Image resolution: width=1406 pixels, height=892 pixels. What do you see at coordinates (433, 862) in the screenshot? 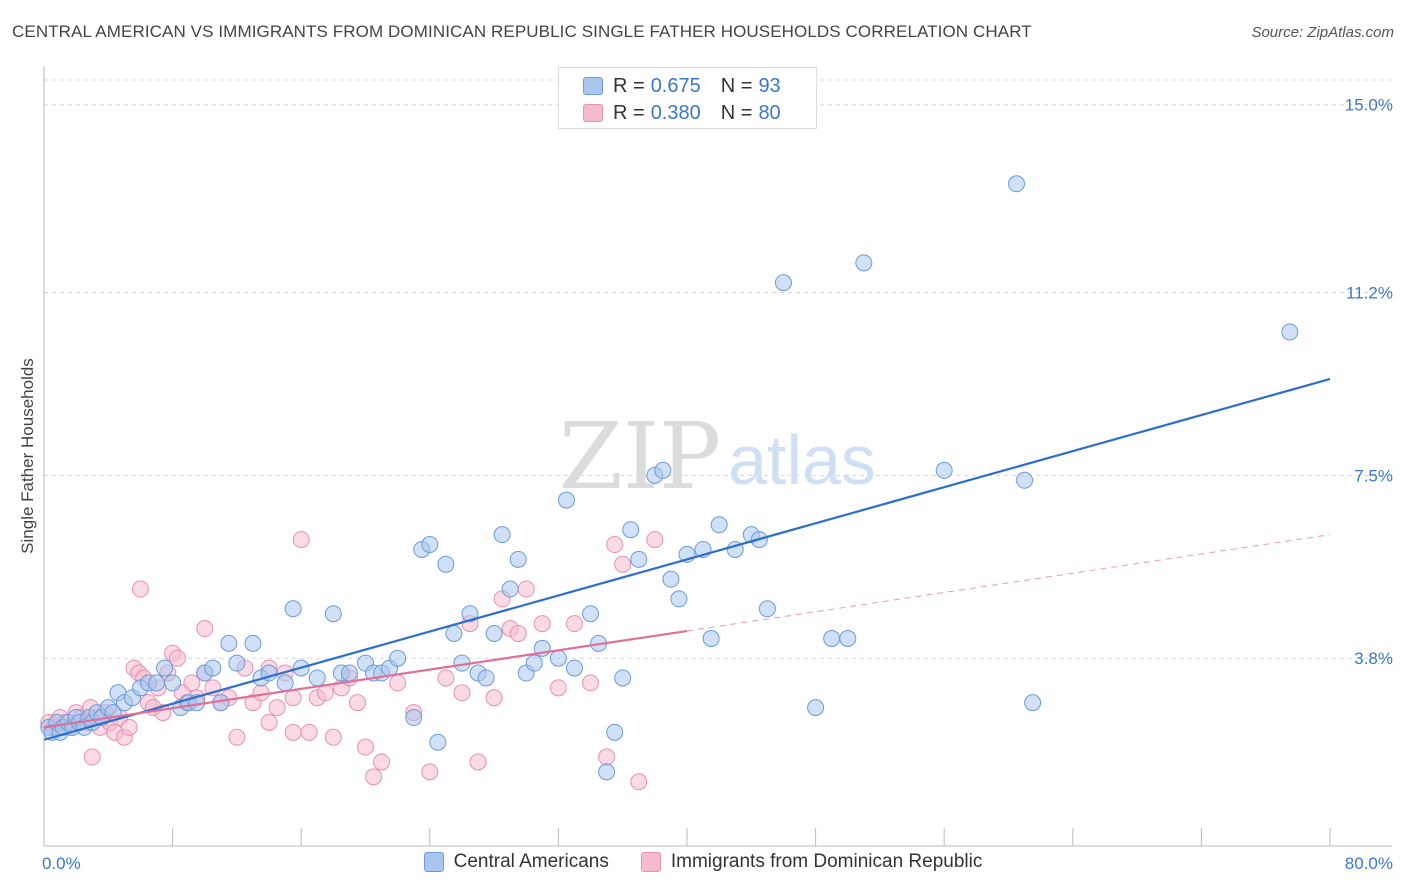
I see `blue-swatch` at bounding box center [433, 862].